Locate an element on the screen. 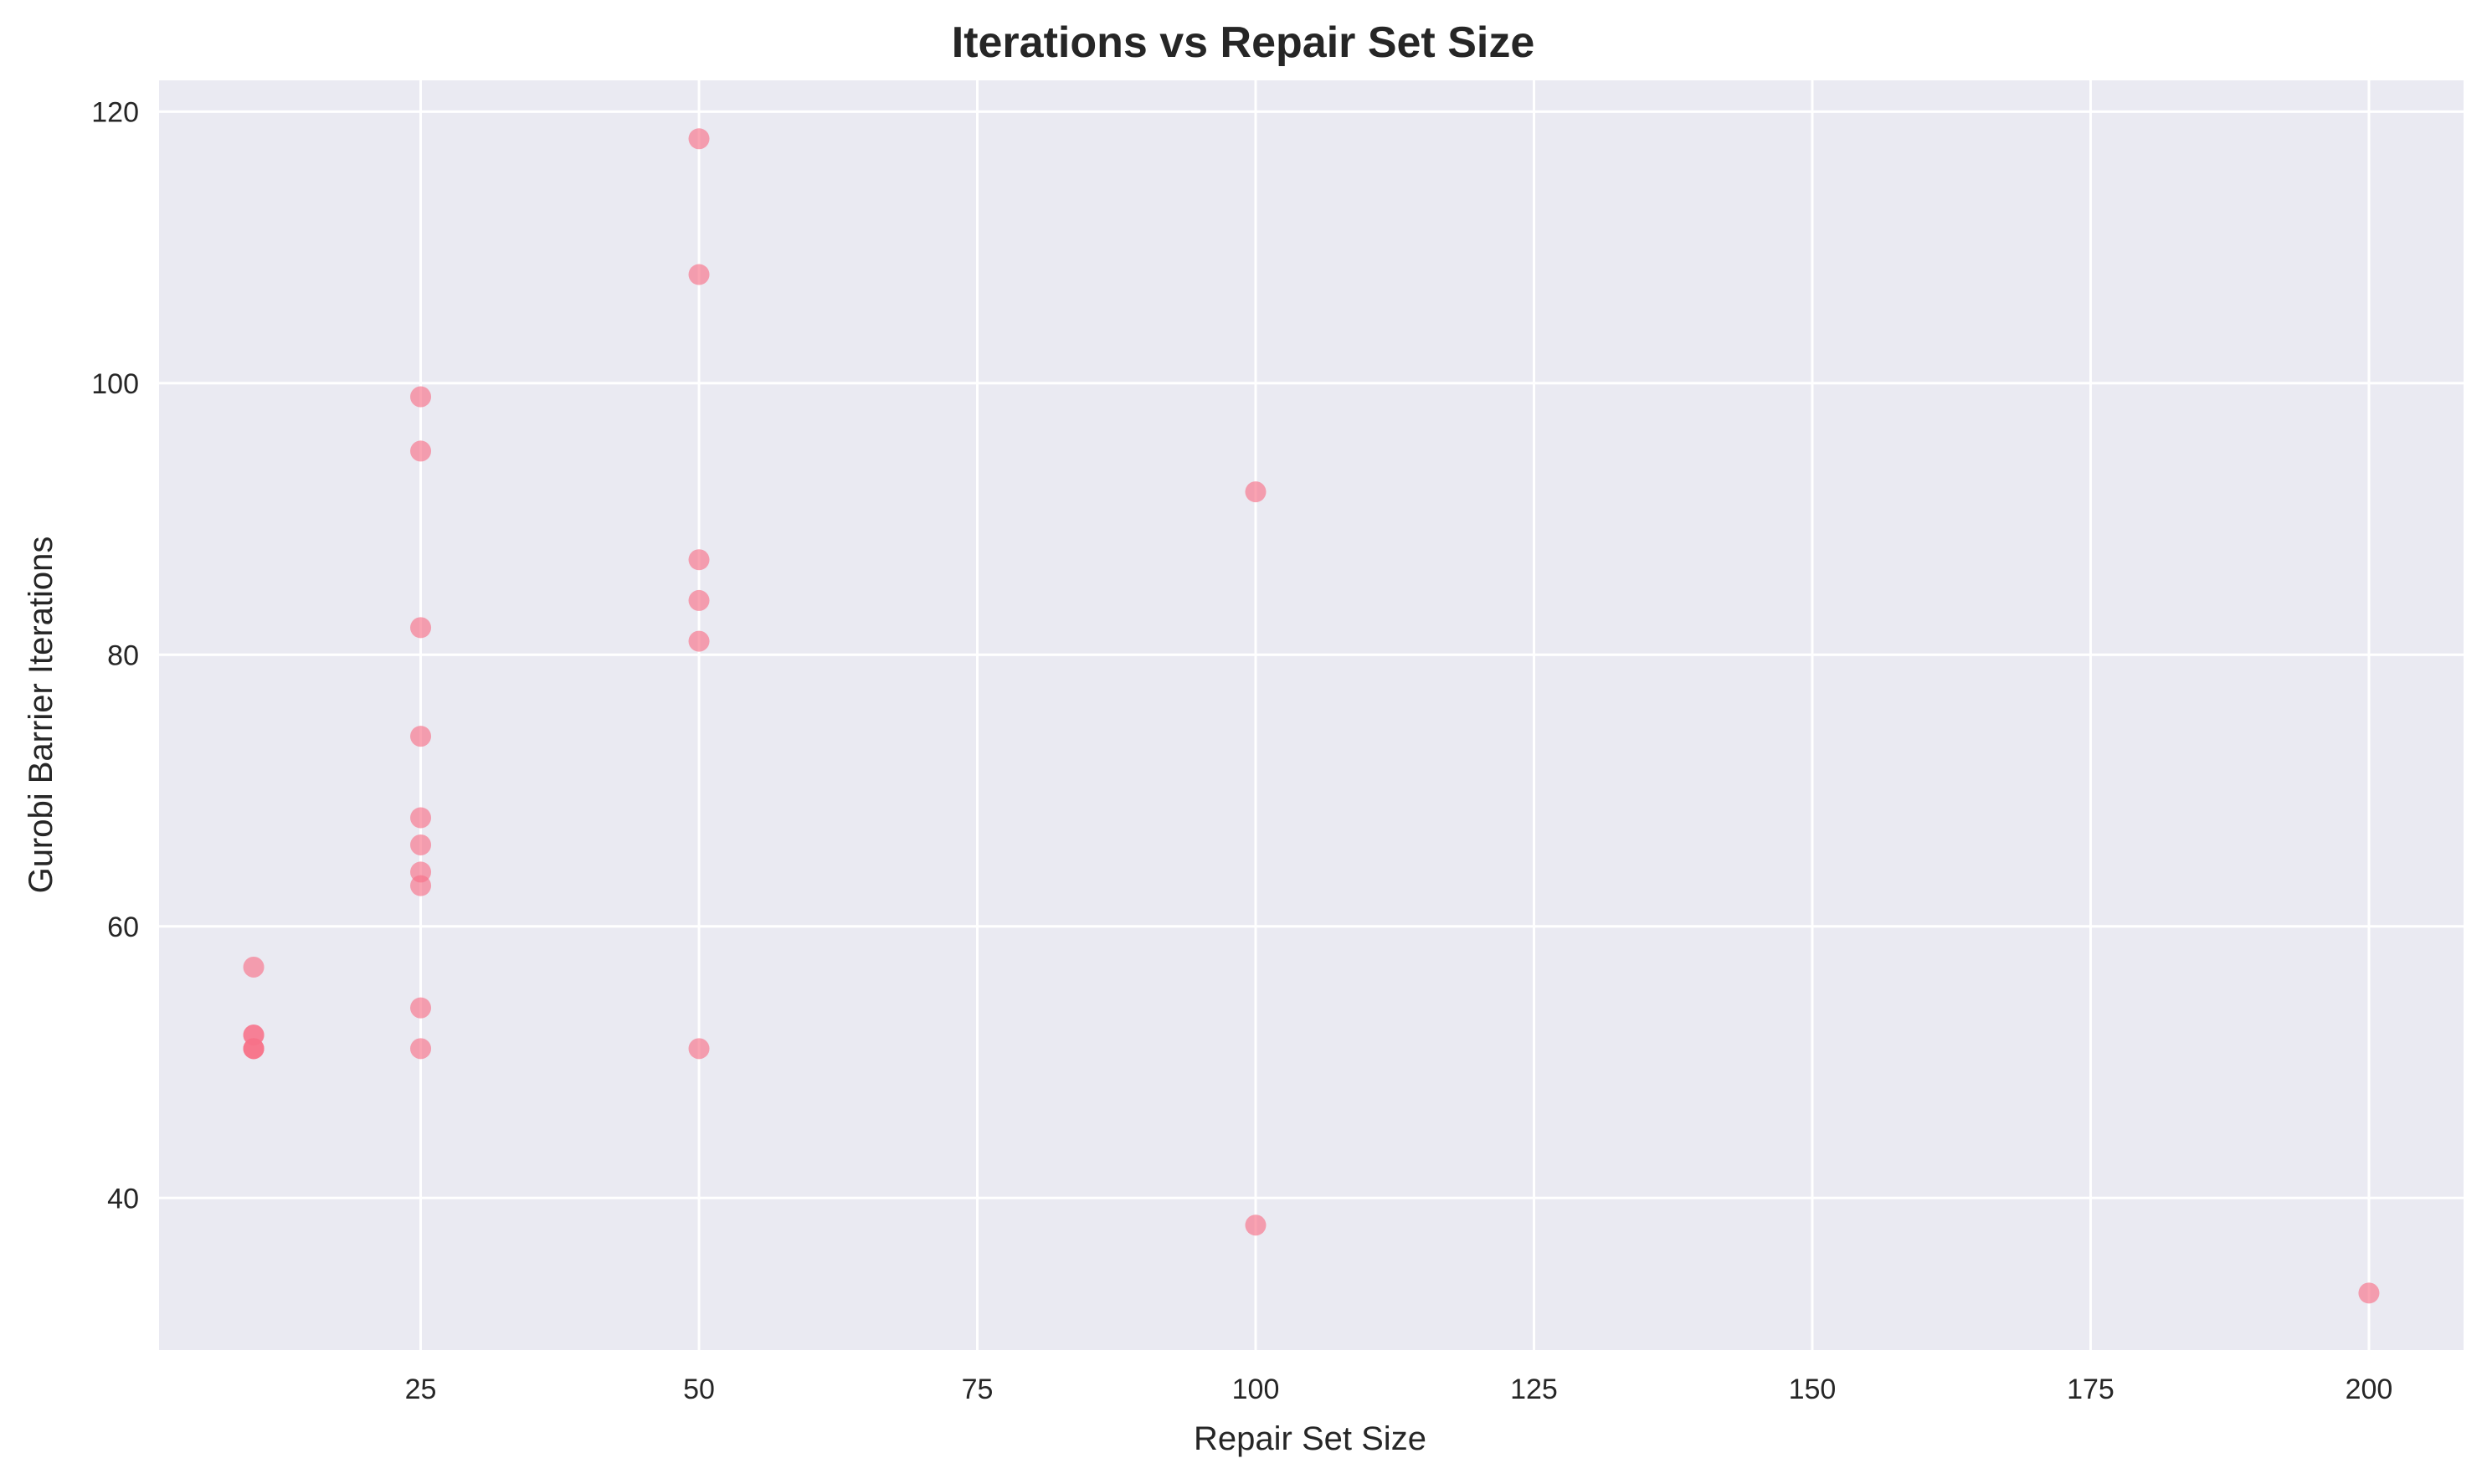 This screenshot has height=1484, width=2487. x-axis-label: Repair Set Size is located at coordinates (1310, 1438).